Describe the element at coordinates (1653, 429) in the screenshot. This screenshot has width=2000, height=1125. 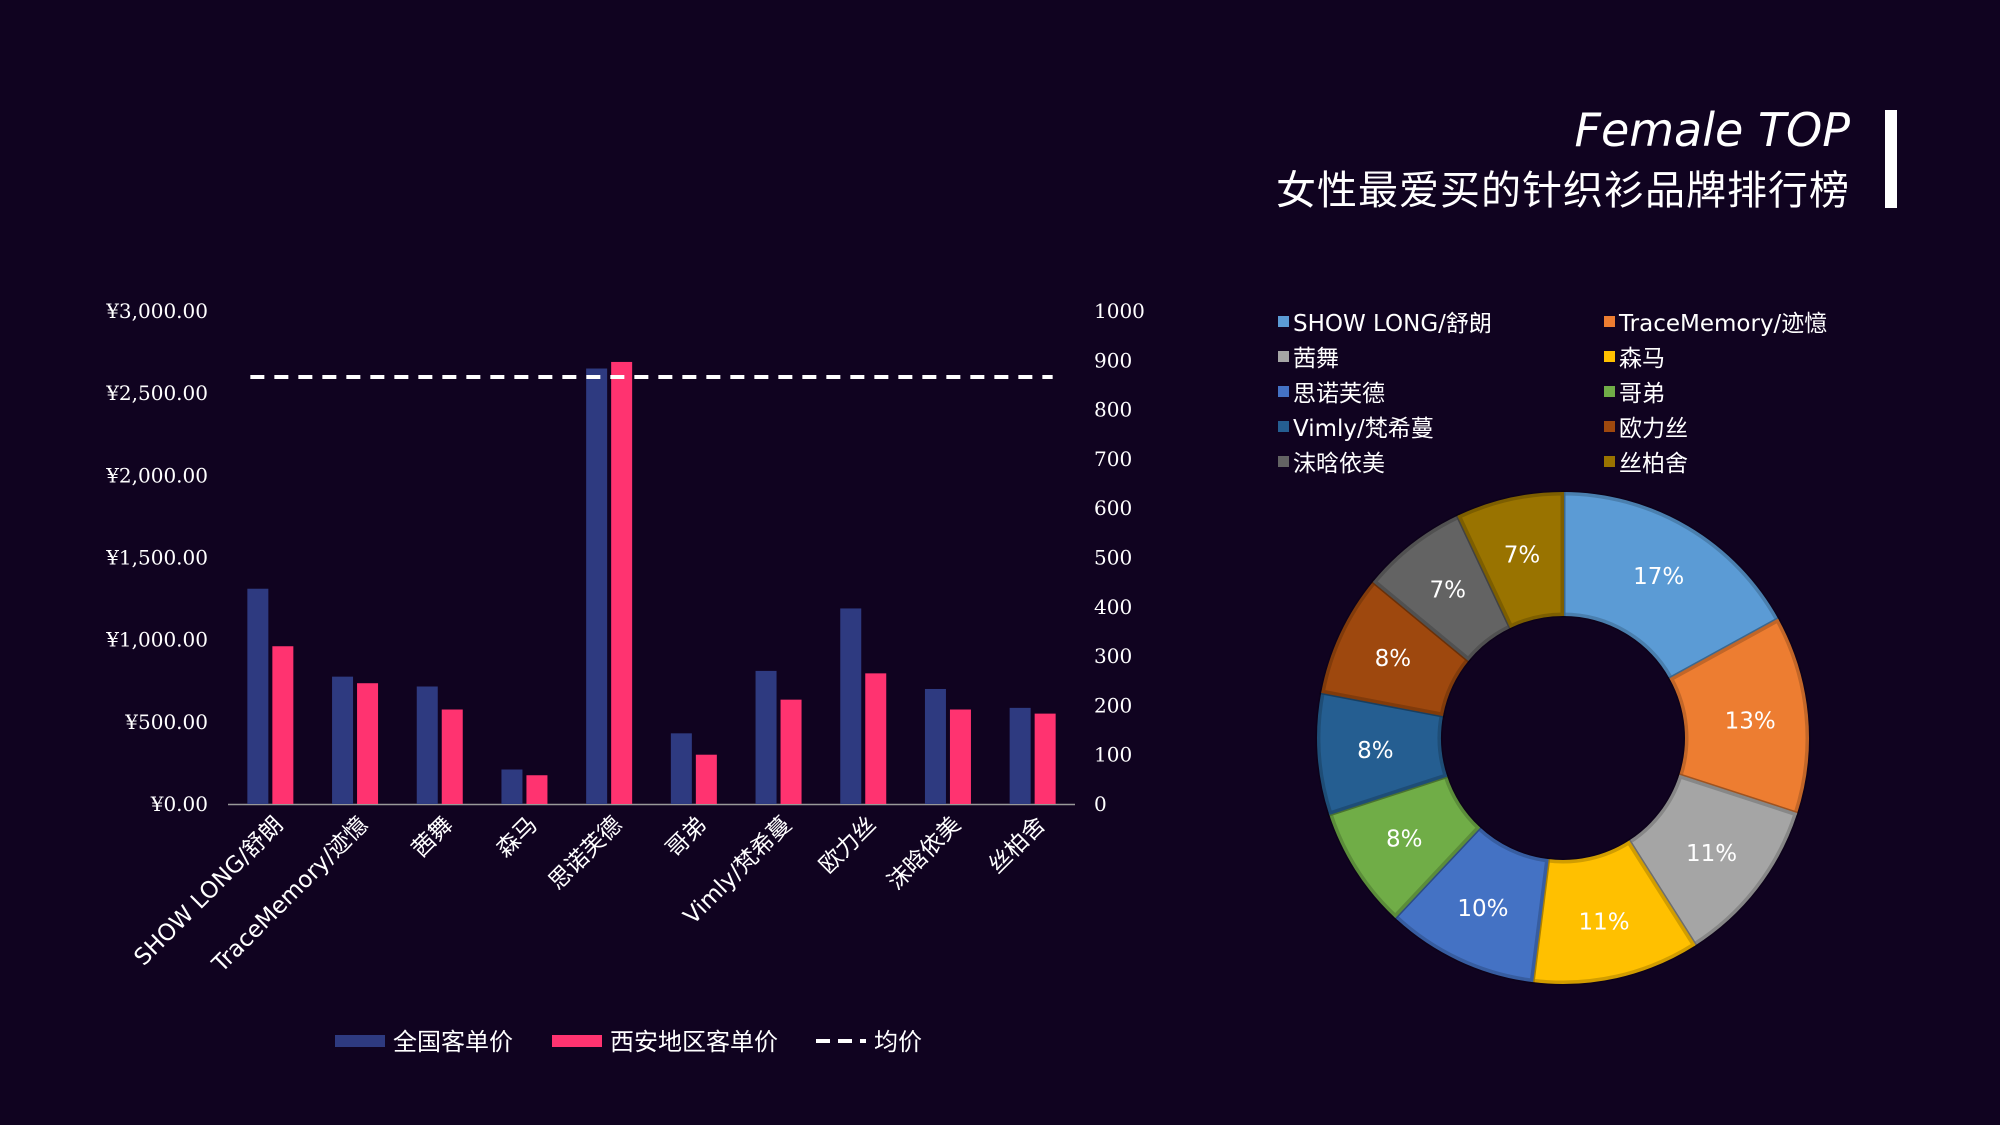
I see `pie-legend-label: 欧力丝` at that location.